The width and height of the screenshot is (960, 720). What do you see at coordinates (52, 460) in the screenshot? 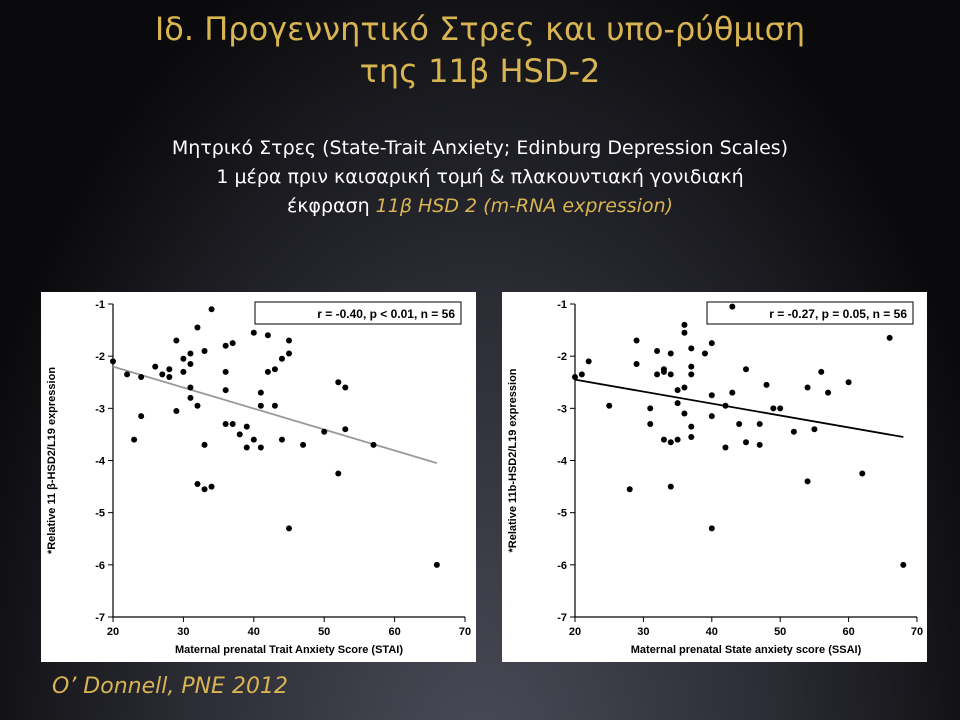
I see `y-axis-label: *Relative 11 β-HSD2/L19 expression` at bounding box center [52, 460].